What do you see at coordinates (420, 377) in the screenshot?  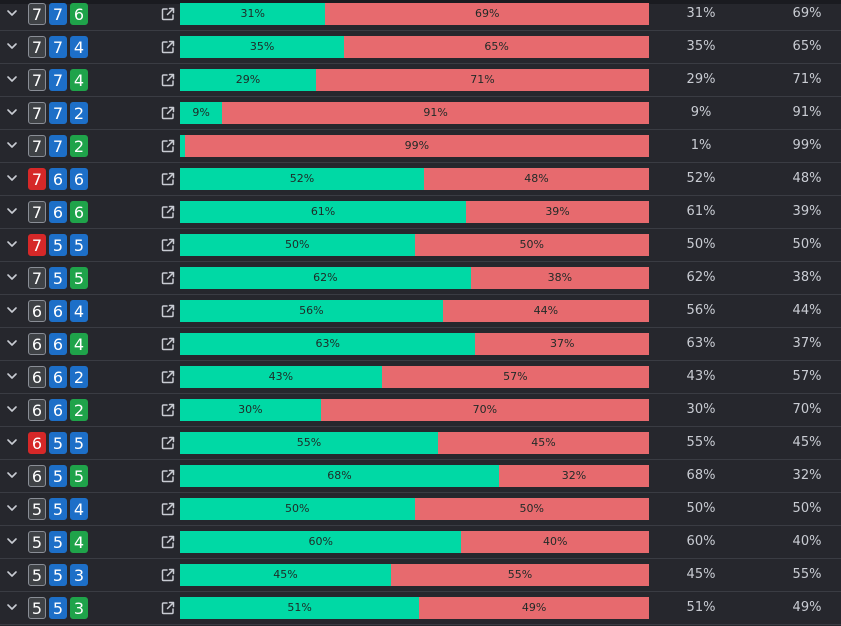 I see `table-row: 6 6 2 43% 57% 43% 57%` at bounding box center [420, 377].